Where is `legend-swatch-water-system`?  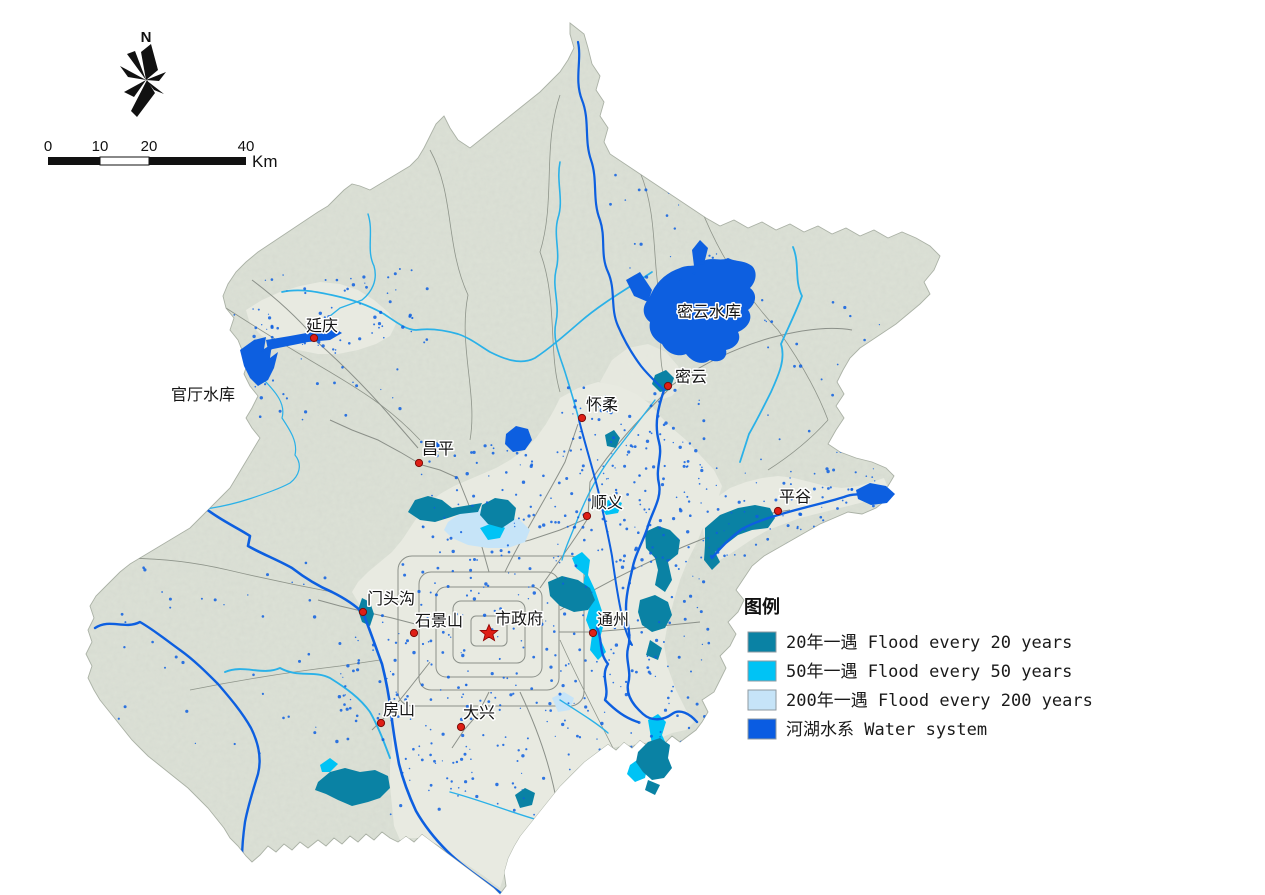
legend-swatch-water-system is located at coordinates (762, 729).